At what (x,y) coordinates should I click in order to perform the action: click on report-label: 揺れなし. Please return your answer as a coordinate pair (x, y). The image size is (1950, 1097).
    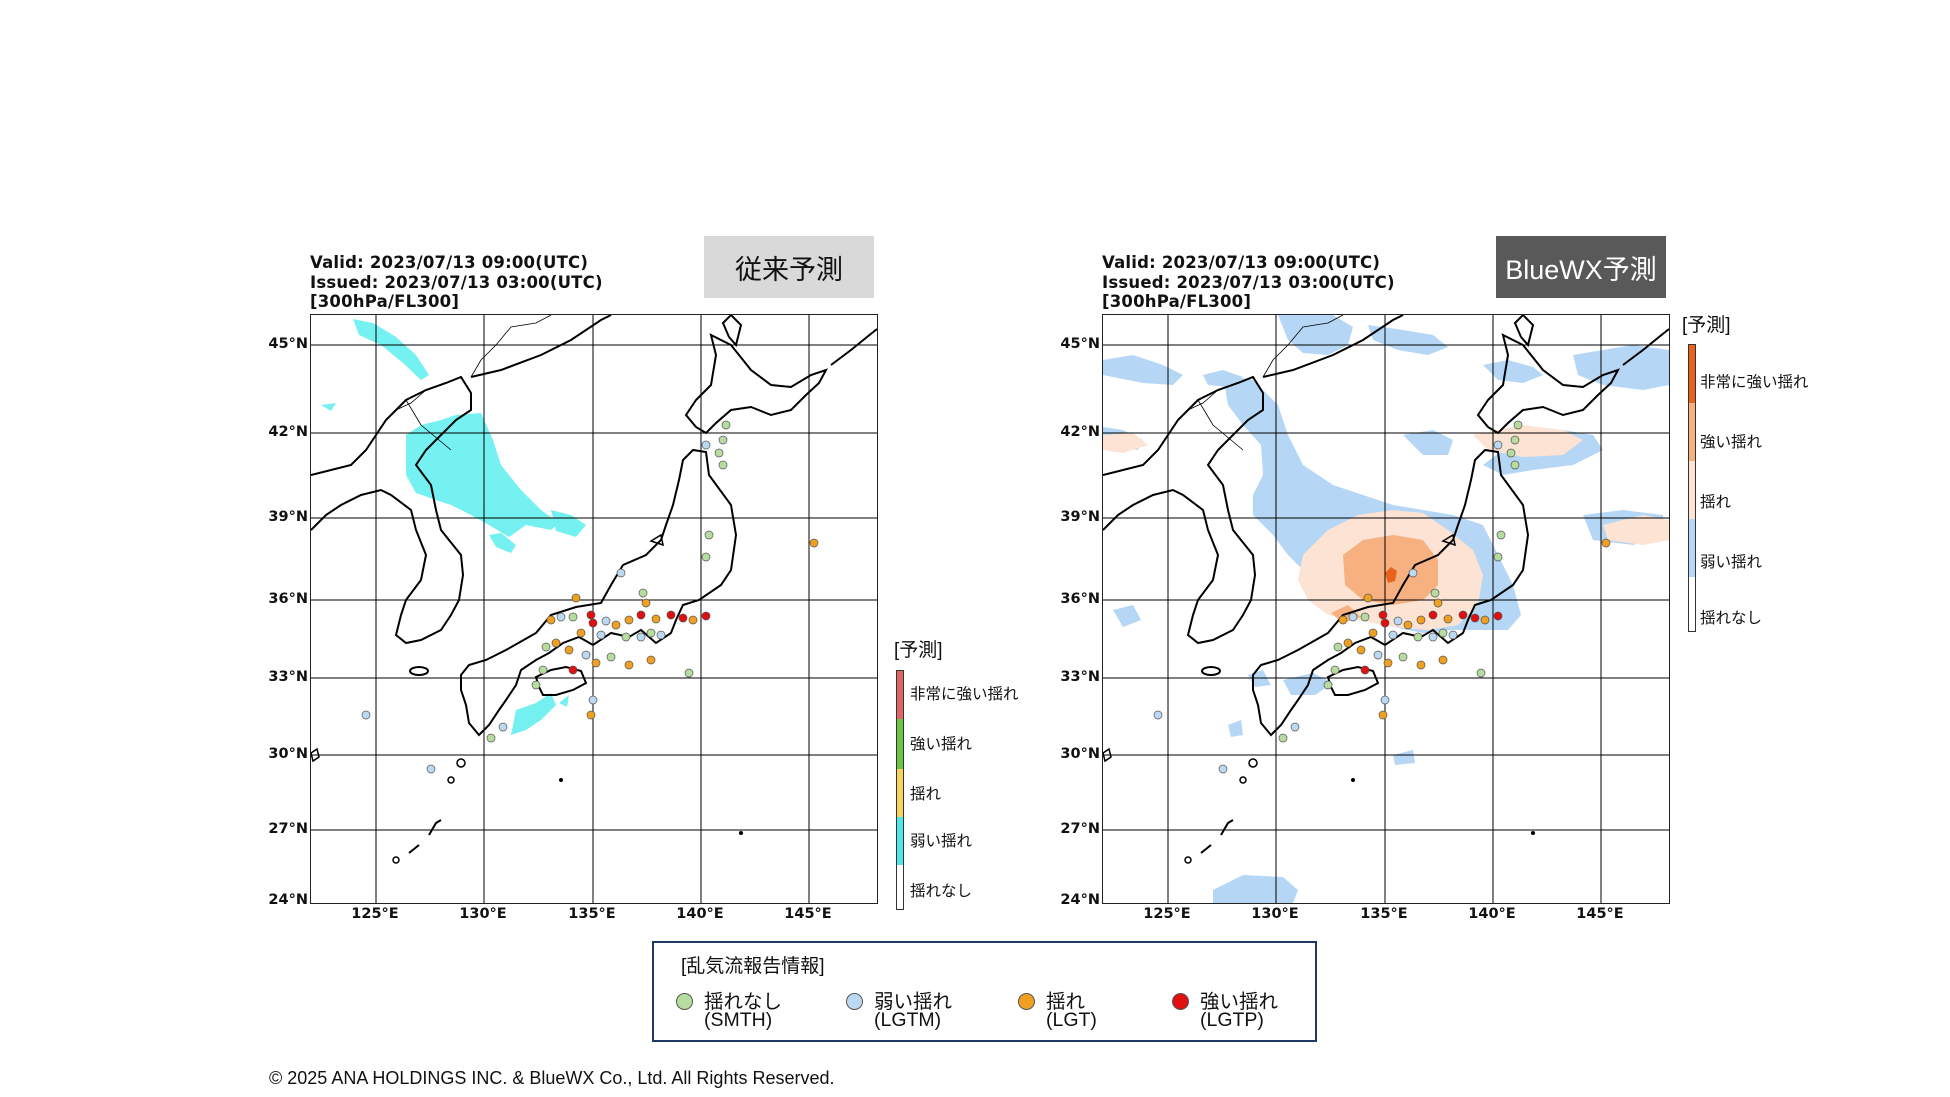
    Looking at the image, I should click on (743, 1002).